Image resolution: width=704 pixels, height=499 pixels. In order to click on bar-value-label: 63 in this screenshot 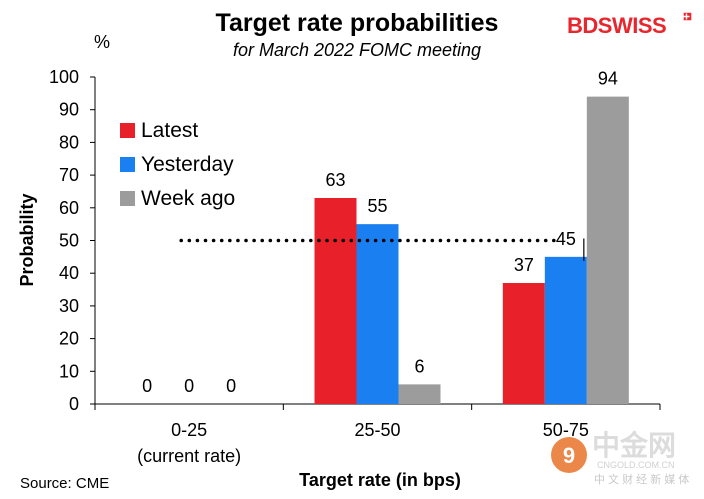, I will do `click(335, 180)`.